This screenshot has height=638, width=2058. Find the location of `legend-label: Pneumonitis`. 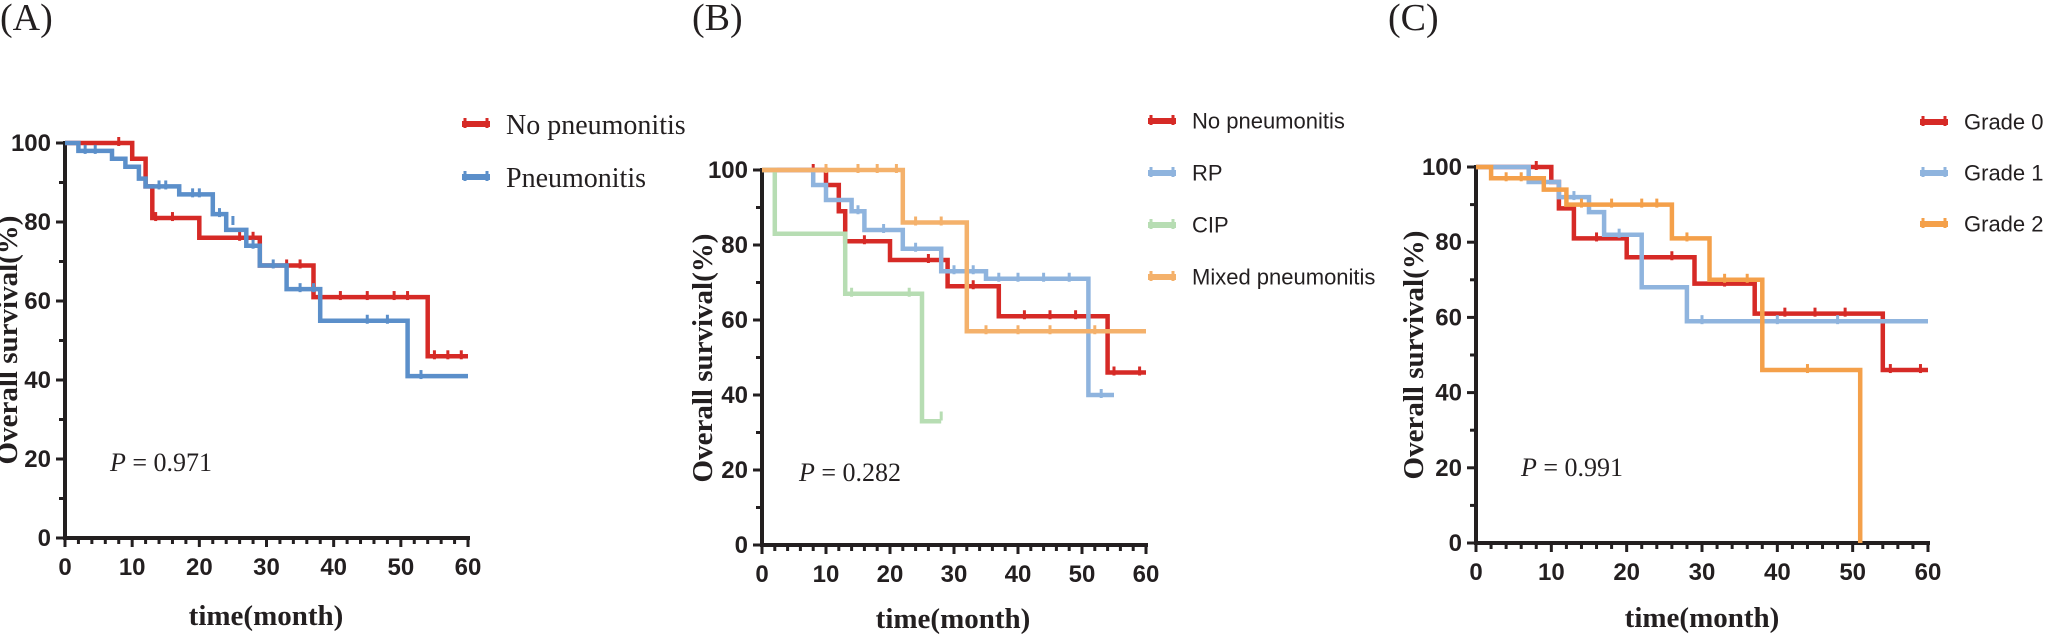

legend-label: Pneumonitis is located at coordinates (576, 178).